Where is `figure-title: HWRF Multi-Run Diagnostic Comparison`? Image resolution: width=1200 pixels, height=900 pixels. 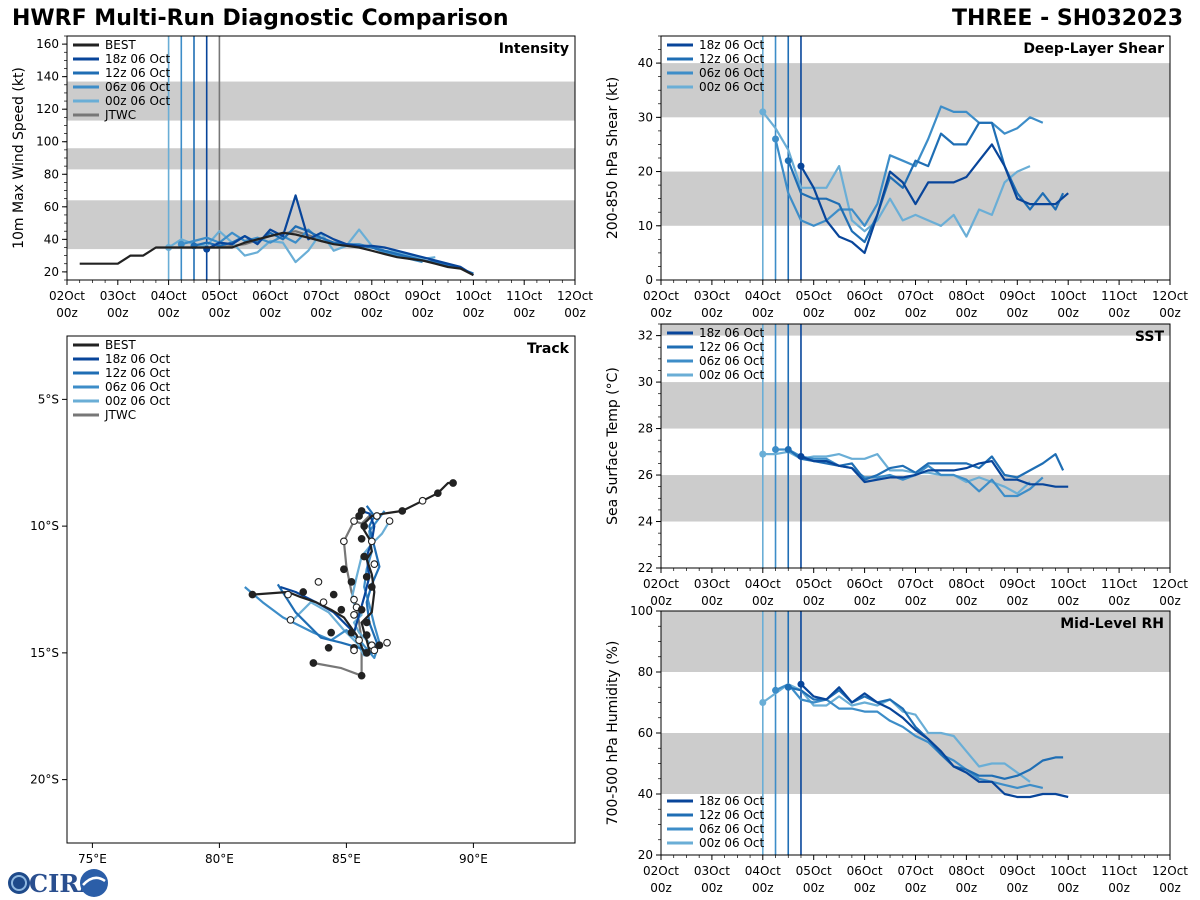 figure-title: HWRF Multi-Run Diagnostic Comparison is located at coordinates (260, 18).